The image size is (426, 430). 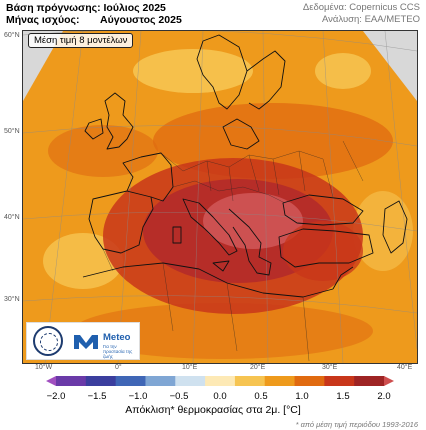 What do you see at coordinates (141, 20) in the screenshot?
I see `valid-month-value: Αύγουστος 2025` at bounding box center [141, 20].